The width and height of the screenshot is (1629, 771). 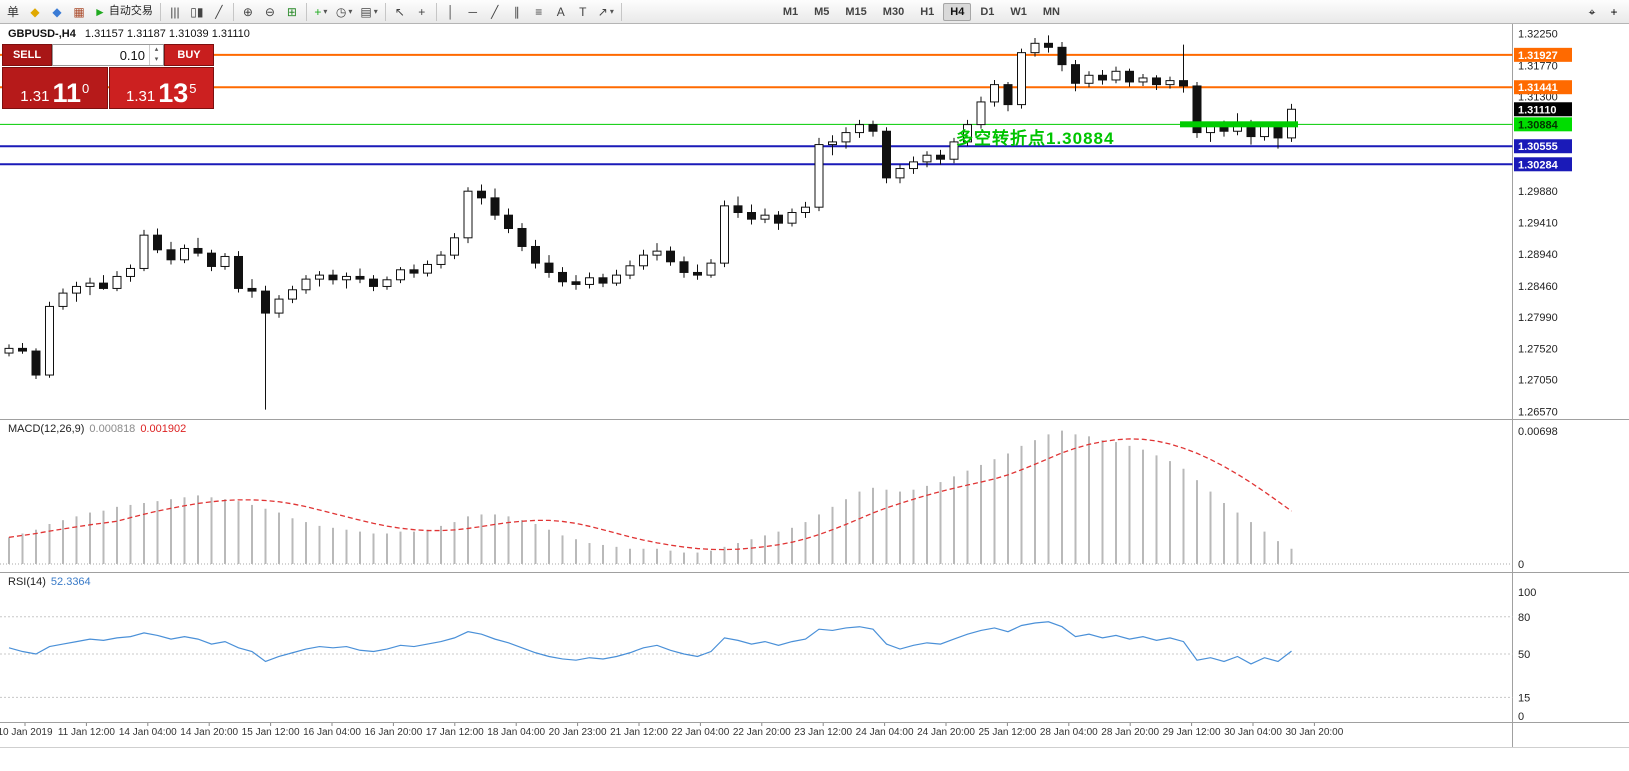 What do you see at coordinates (1543, 109) in the screenshot?
I see `price-badge: 1.31110` at bounding box center [1543, 109].